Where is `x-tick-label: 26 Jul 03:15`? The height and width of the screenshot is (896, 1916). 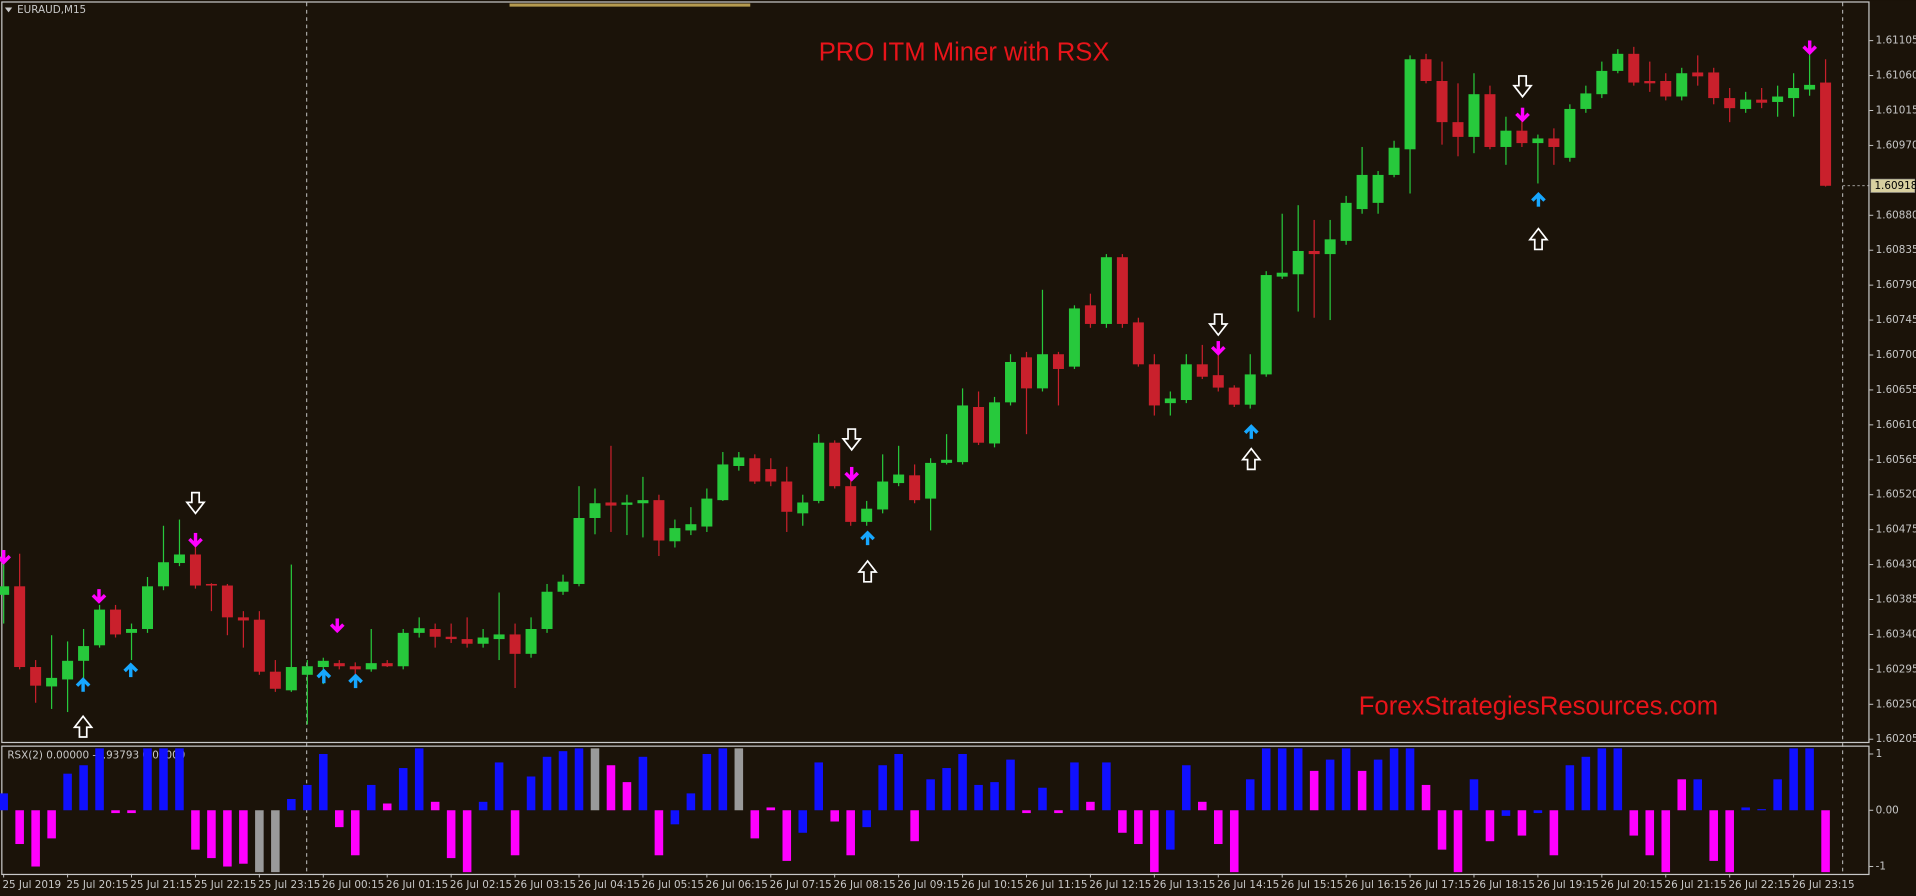 x-tick-label: 26 Jul 03:15 is located at coordinates (545, 885).